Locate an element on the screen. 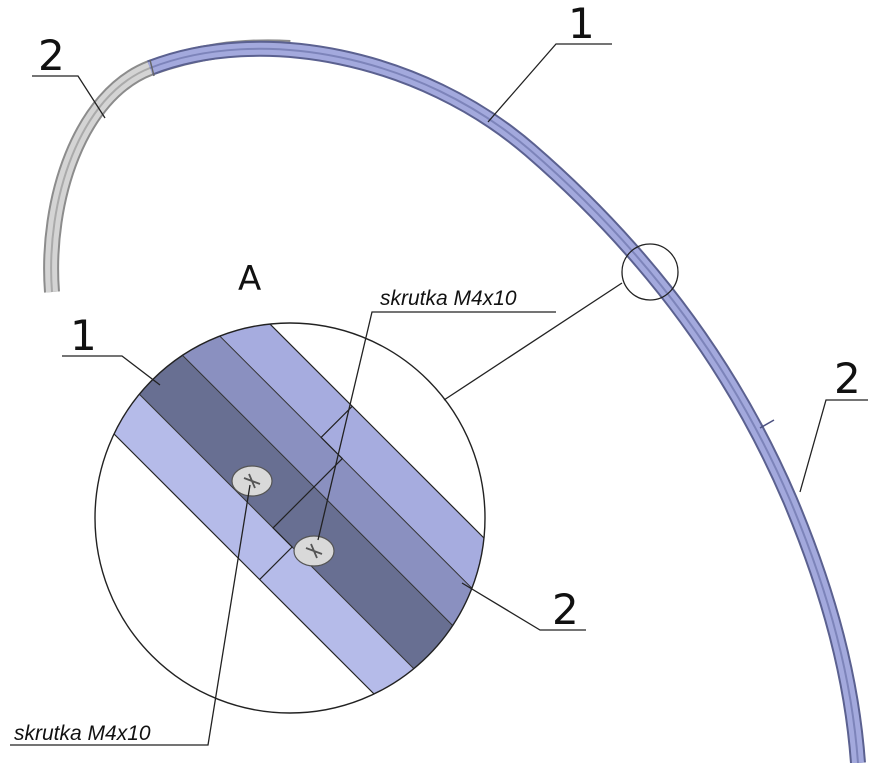  label-part-2-top-left: 2 is located at coordinates (51, 55).